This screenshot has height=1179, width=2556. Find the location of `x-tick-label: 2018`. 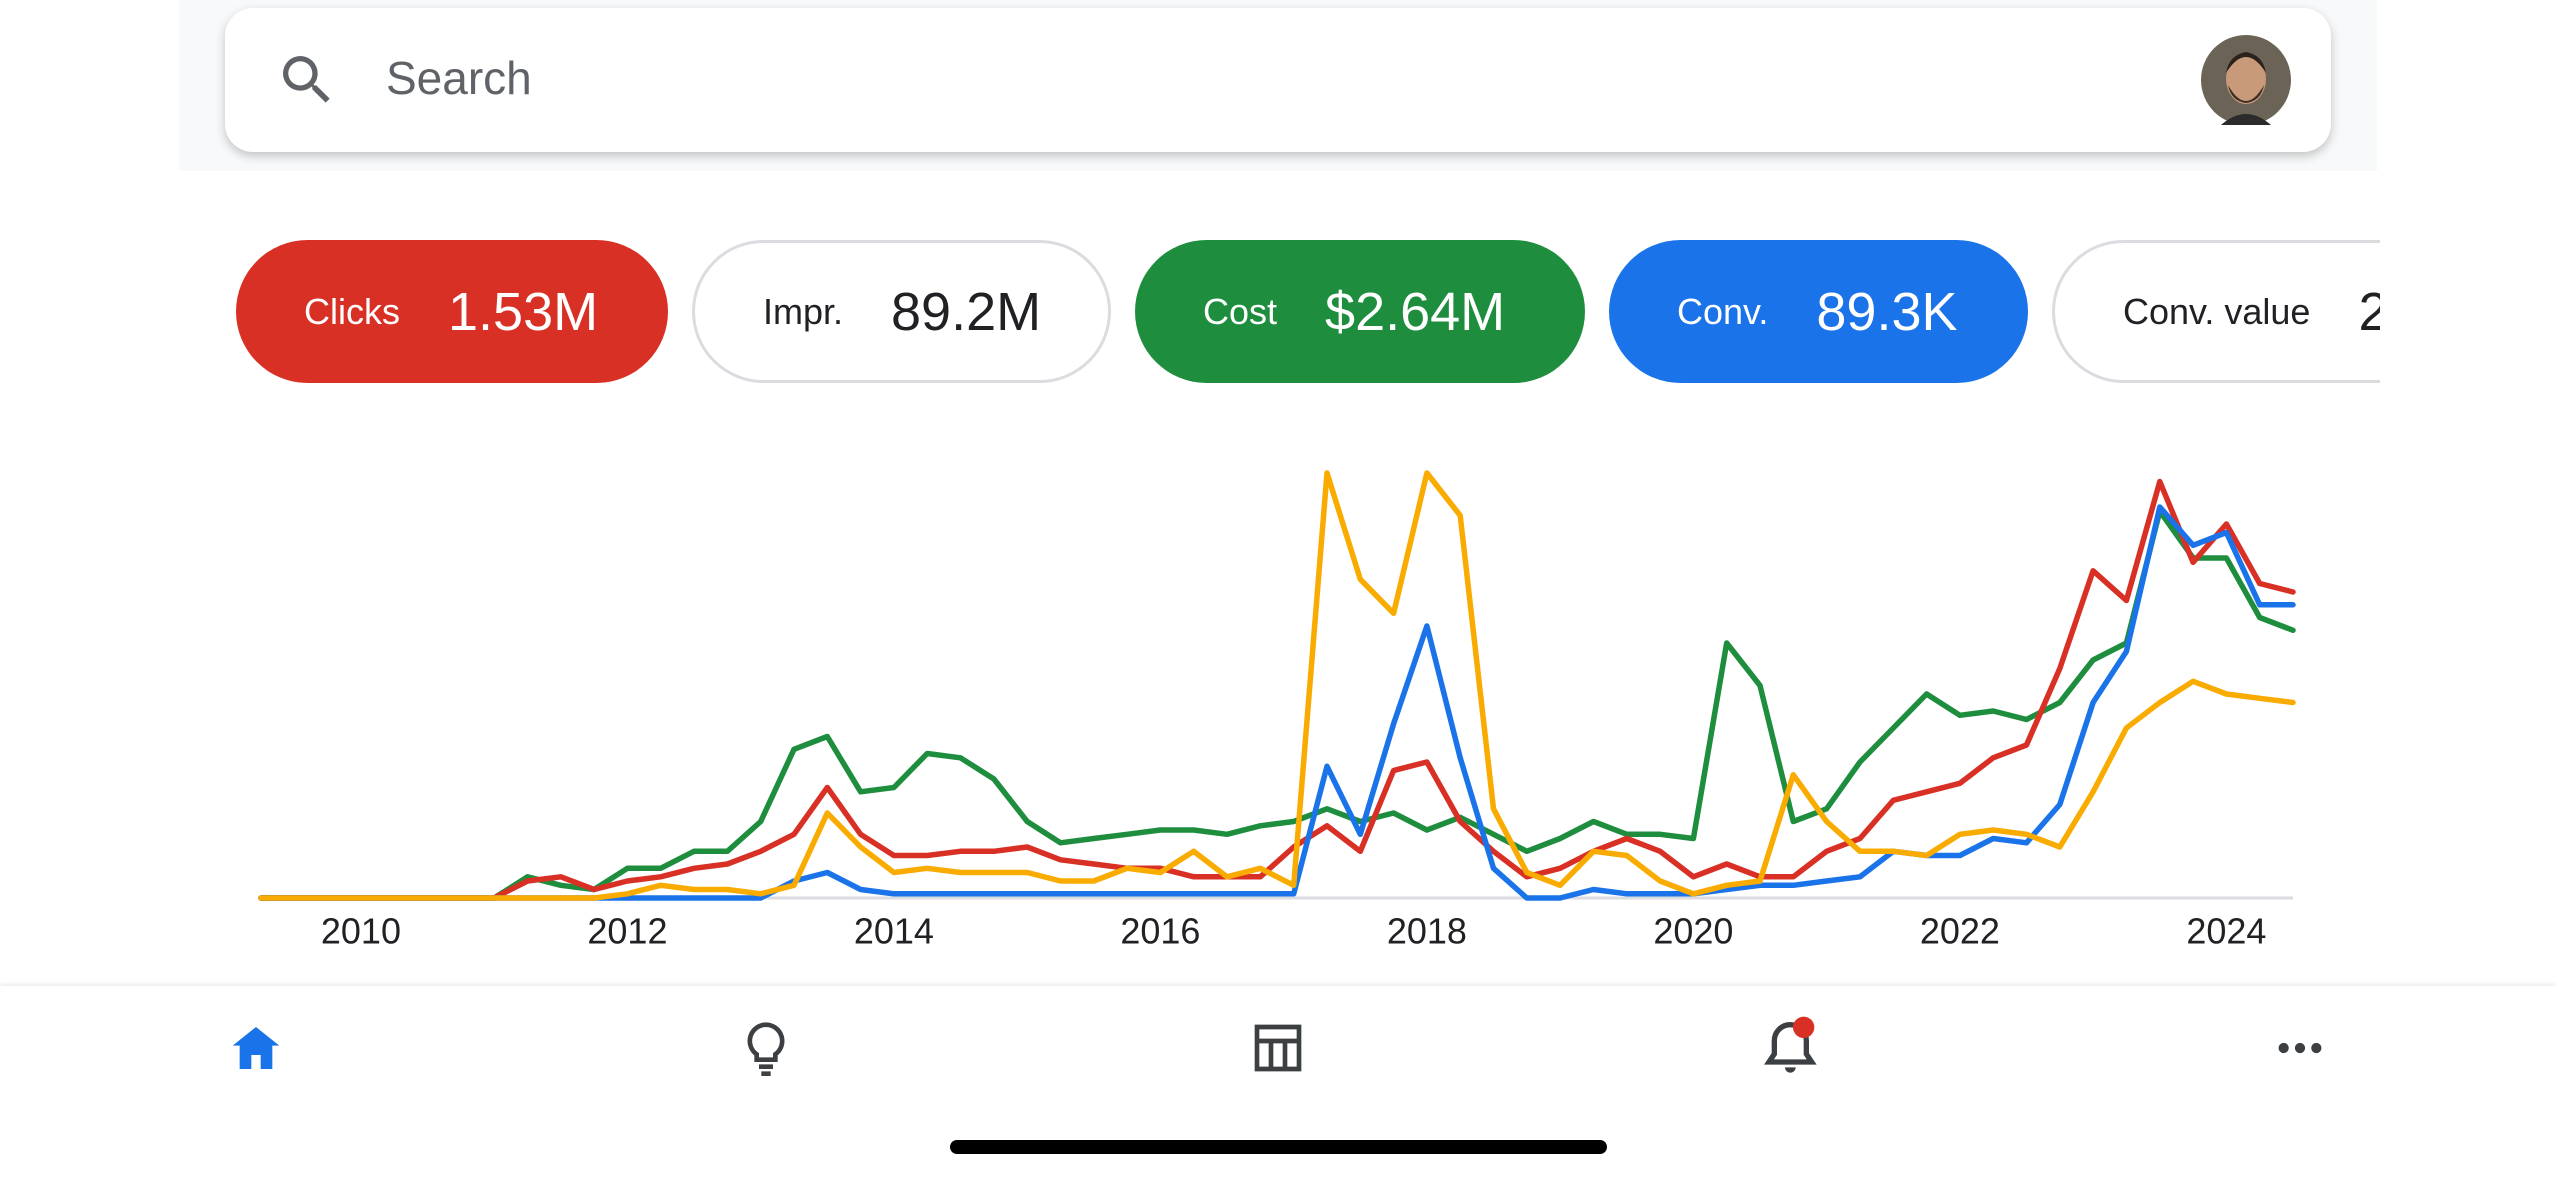

x-tick-label: 2018 is located at coordinates (1427, 931).